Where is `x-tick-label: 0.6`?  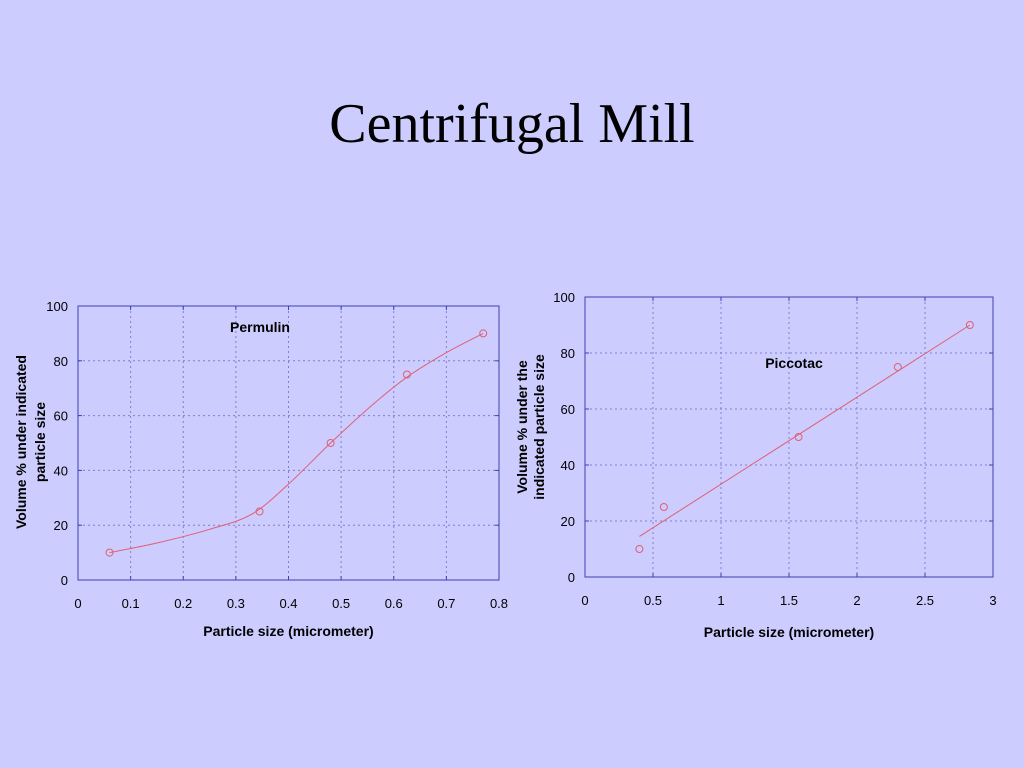 x-tick-label: 0.6 is located at coordinates (394, 603).